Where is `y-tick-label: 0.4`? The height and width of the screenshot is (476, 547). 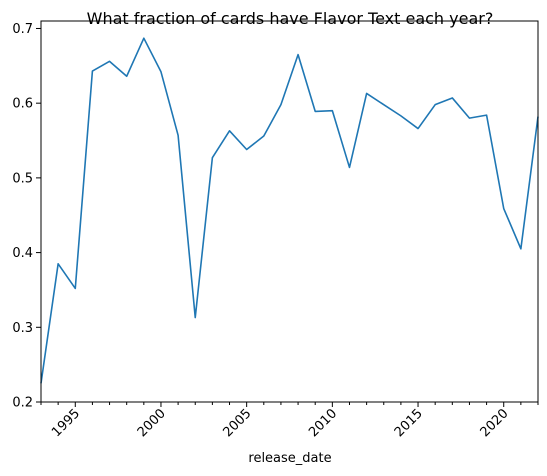 y-tick-label: 0.4 is located at coordinates (22, 253).